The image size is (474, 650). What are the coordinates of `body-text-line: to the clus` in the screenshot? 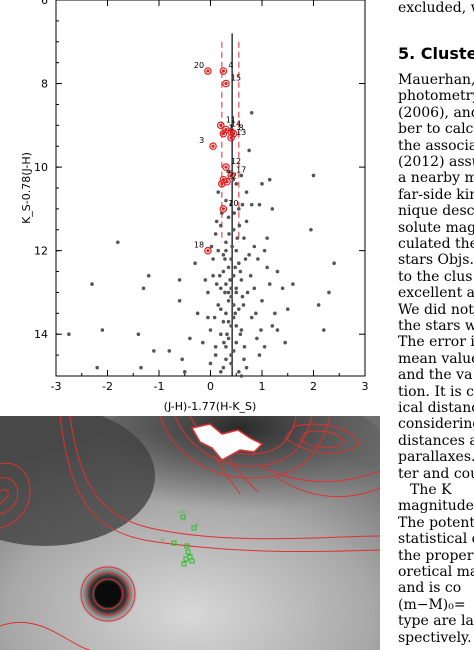 It's located at (435, 276).